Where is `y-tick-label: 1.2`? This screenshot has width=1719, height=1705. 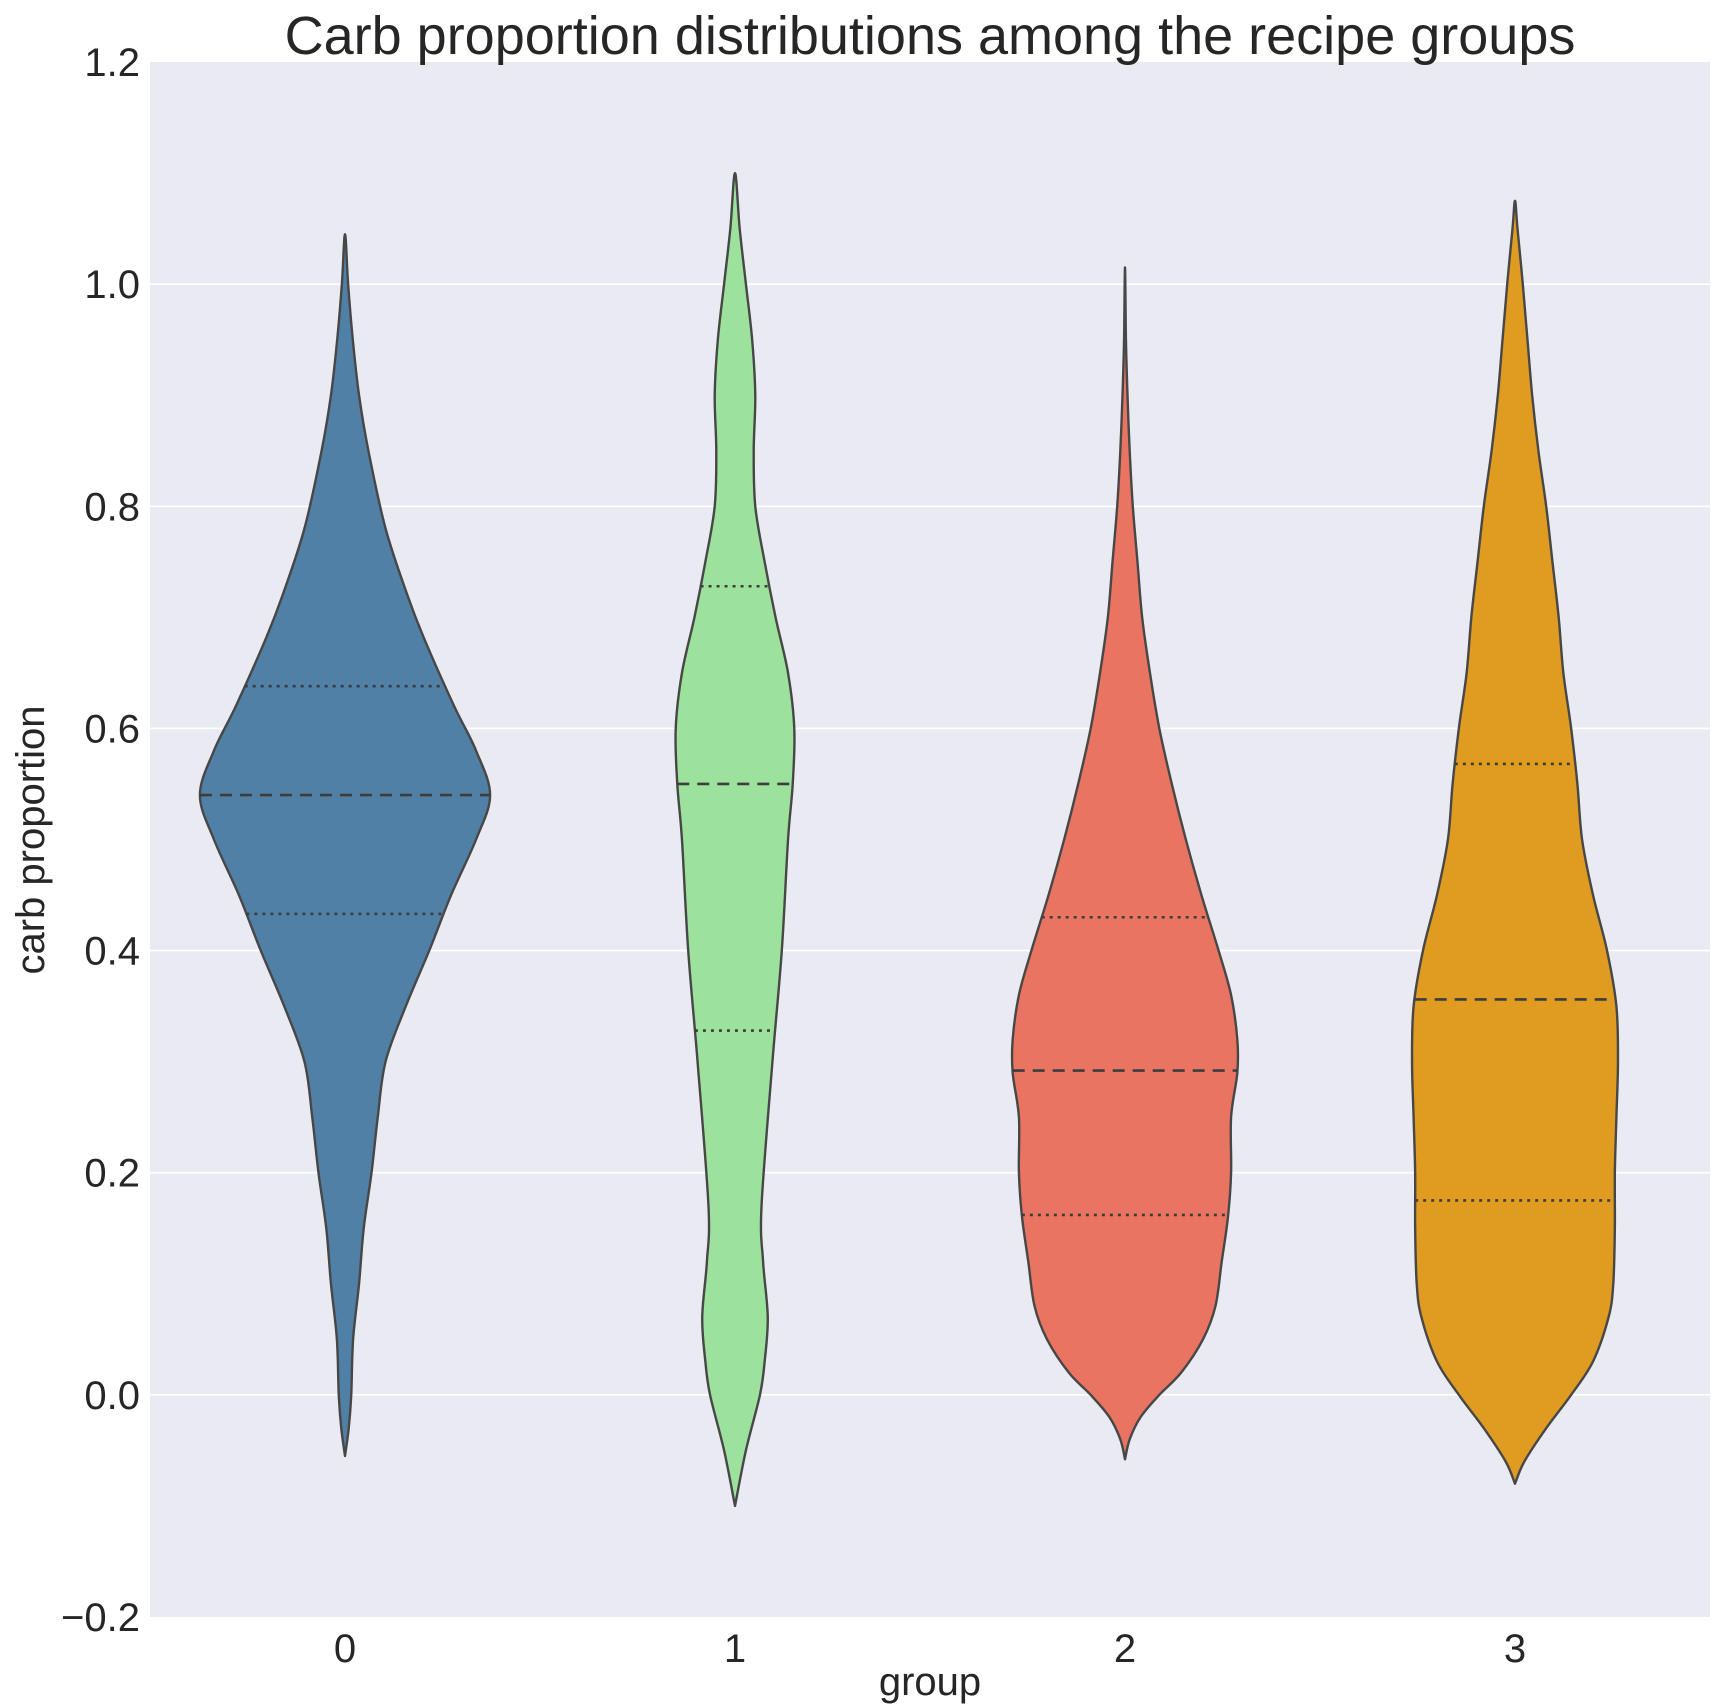 y-tick-label: 1.2 is located at coordinates (112, 63).